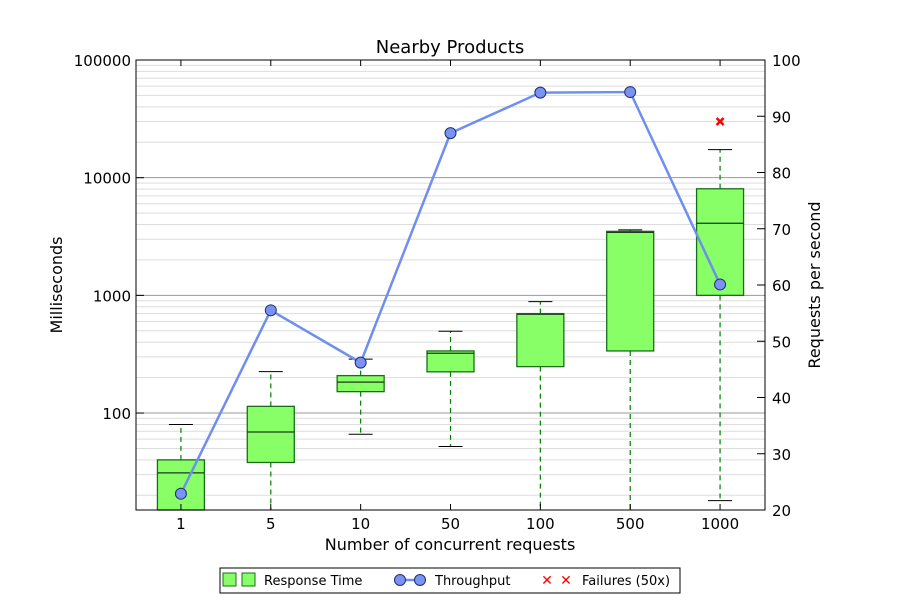 This screenshot has height=600, width=900. What do you see at coordinates (450, 47) in the screenshot?
I see `chart-title: Nearby Products` at bounding box center [450, 47].